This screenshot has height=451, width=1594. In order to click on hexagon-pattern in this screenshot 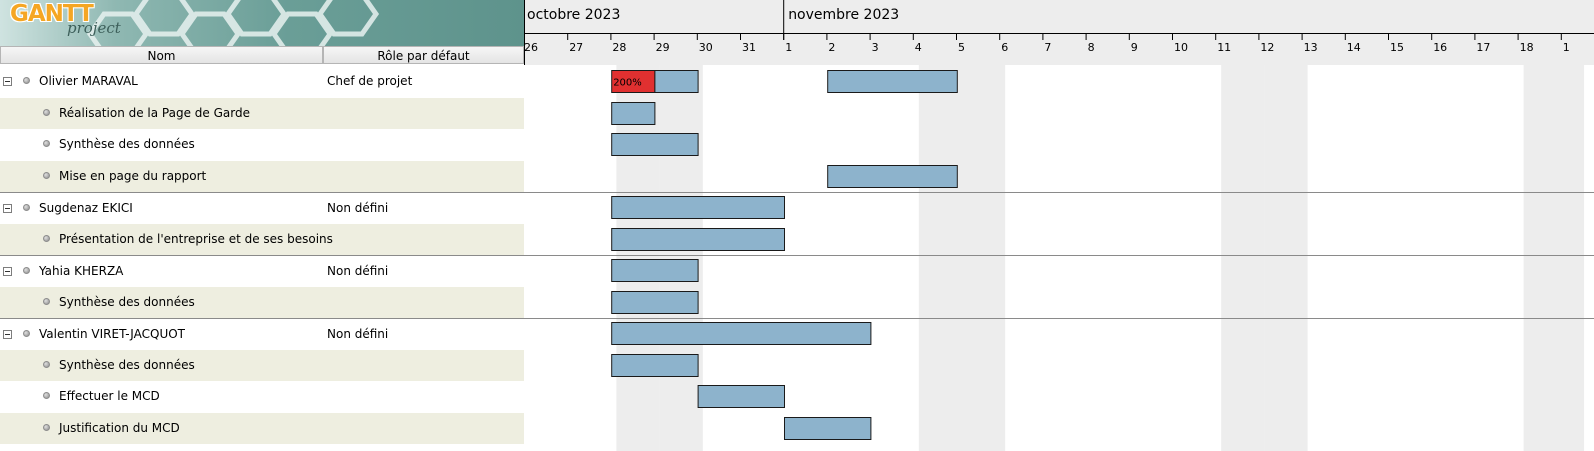, I will do `click(233, 23)`.